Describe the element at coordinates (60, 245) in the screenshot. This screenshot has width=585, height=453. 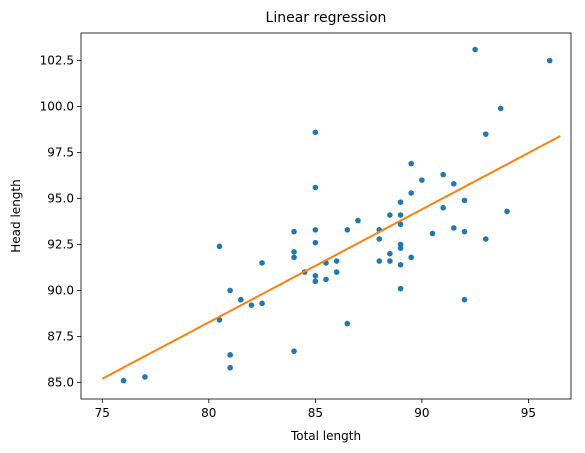
I see `y-tick-label: 92.5` at that location.